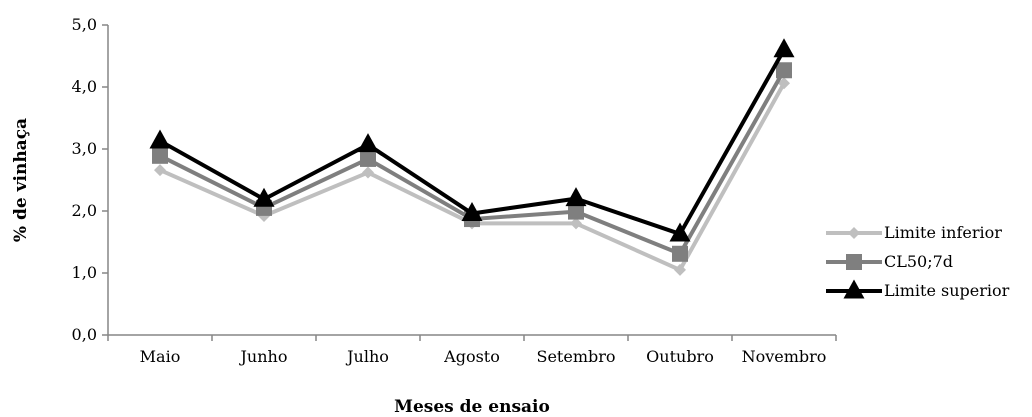 Image resolution: width=1032 pixels, height=417 pixels. What do you see at coordinates (947, 290) in the screenshot?
I see `legend-label: Limite superior` at bounding box center [947, 290].